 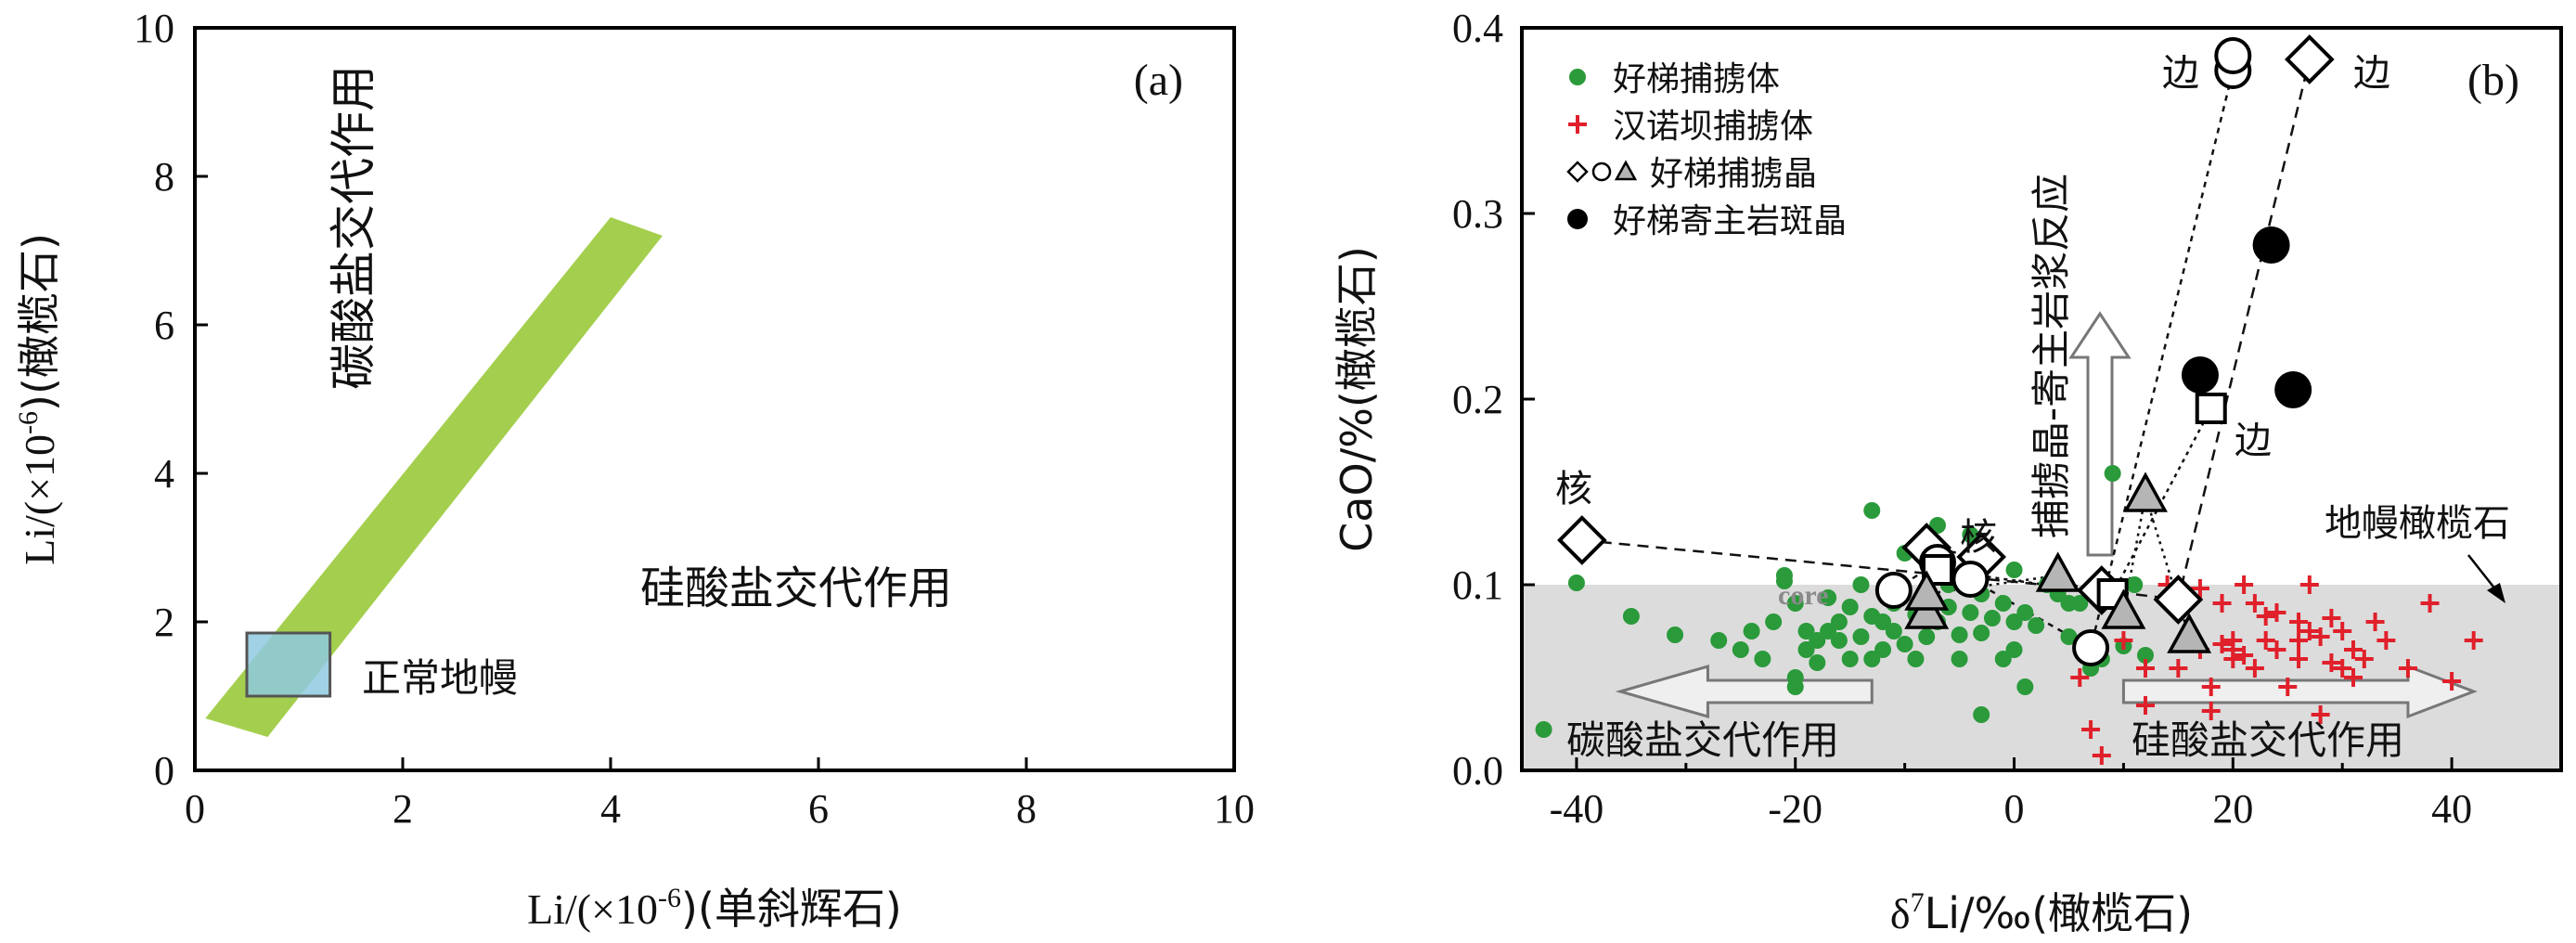 What do you see at coordinates (403, 809) in the screenshot?
I see `x-tick-label-a: 2` at bounding box center [403, 809].